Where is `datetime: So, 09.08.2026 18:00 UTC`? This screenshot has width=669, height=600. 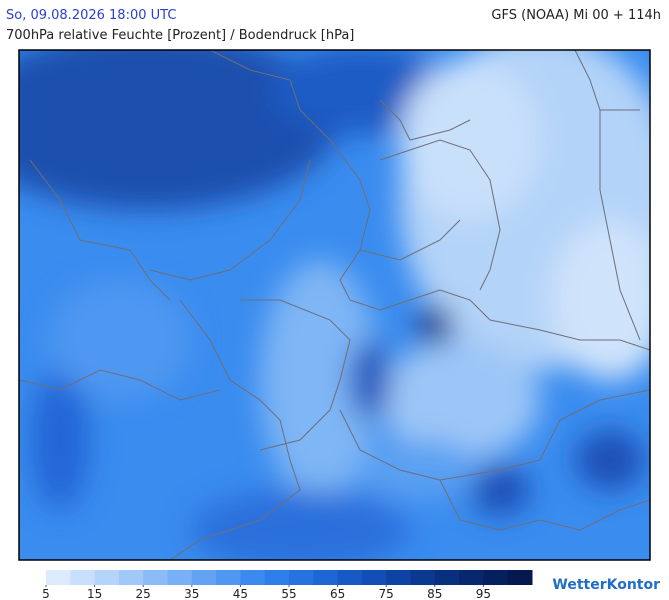 datetime: So, 09.08.2026 18:00 UTC is located at coordinates (91, 15).